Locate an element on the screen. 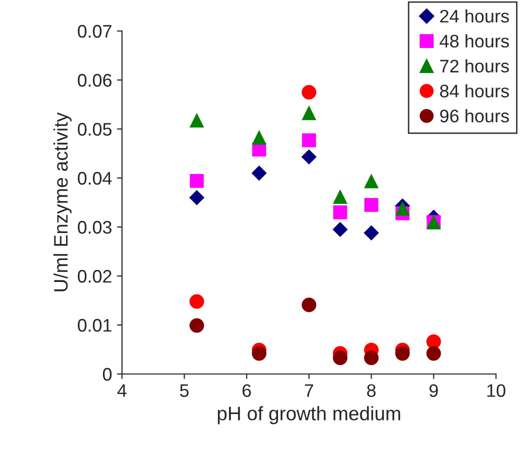  legend-label: 48 hours is located at coordinates (474, 41).